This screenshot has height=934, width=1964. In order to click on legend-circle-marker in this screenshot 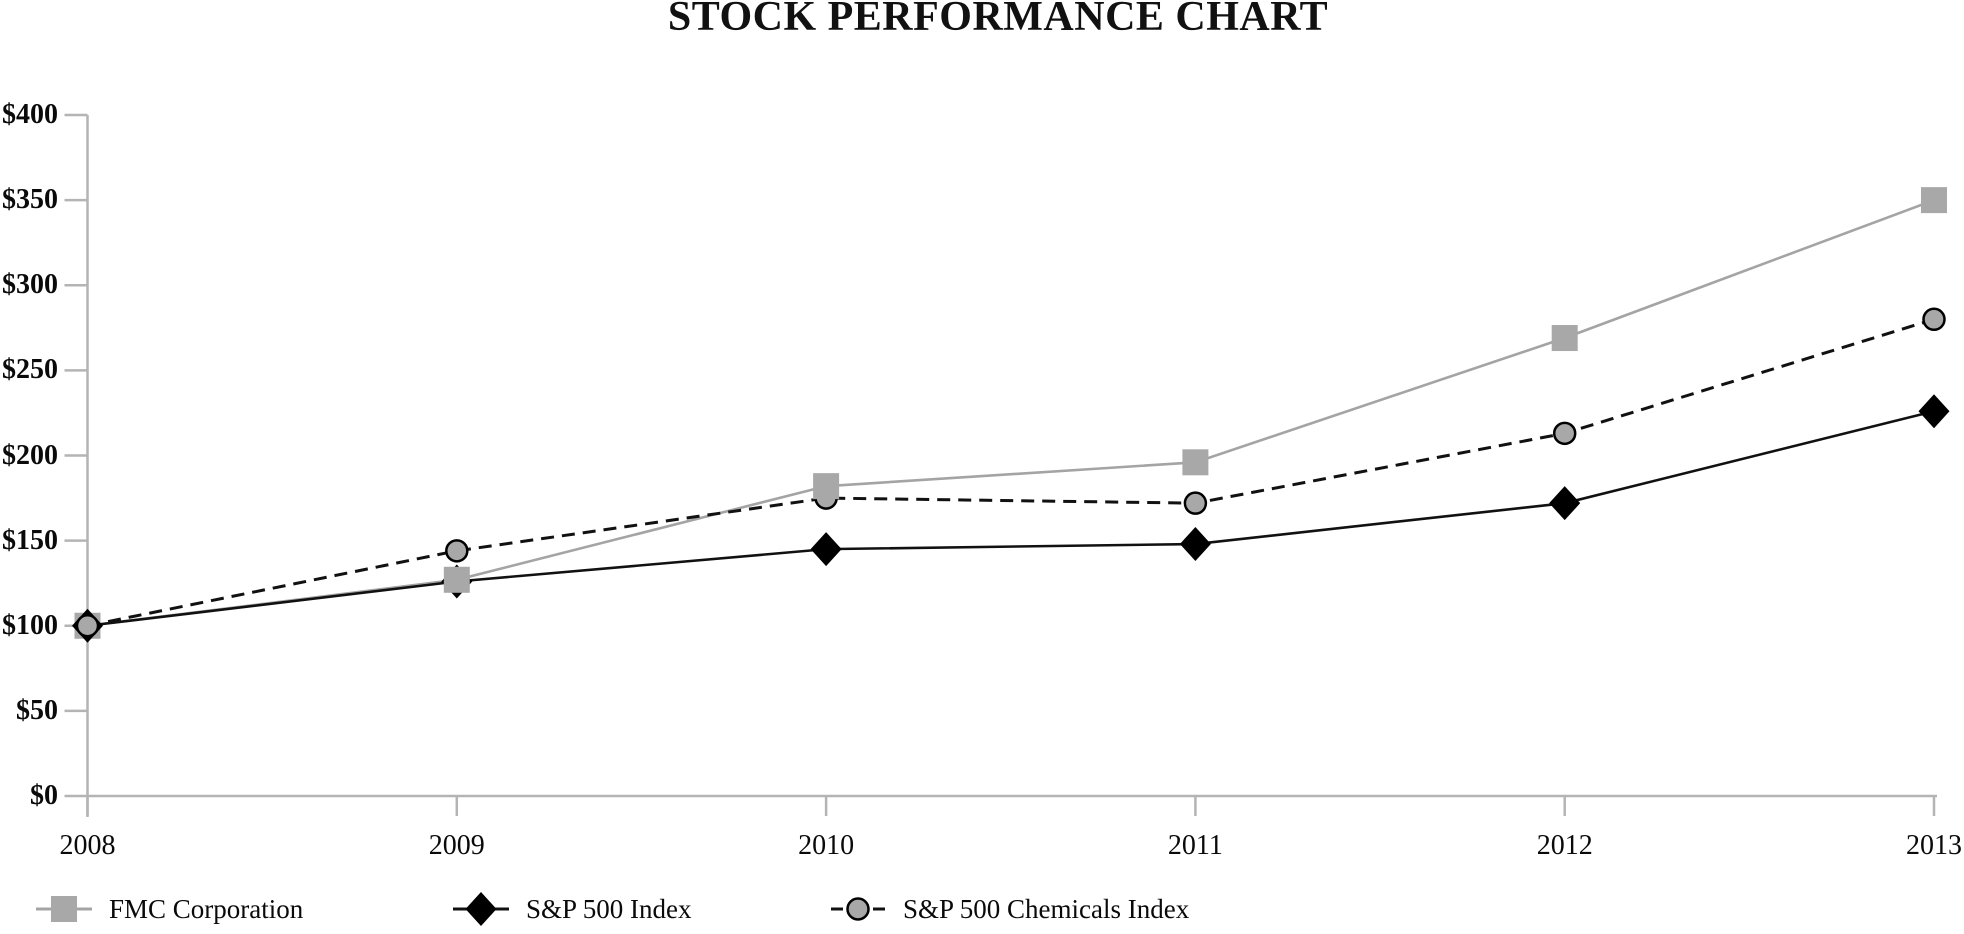, I will do `click(858, 909)`.